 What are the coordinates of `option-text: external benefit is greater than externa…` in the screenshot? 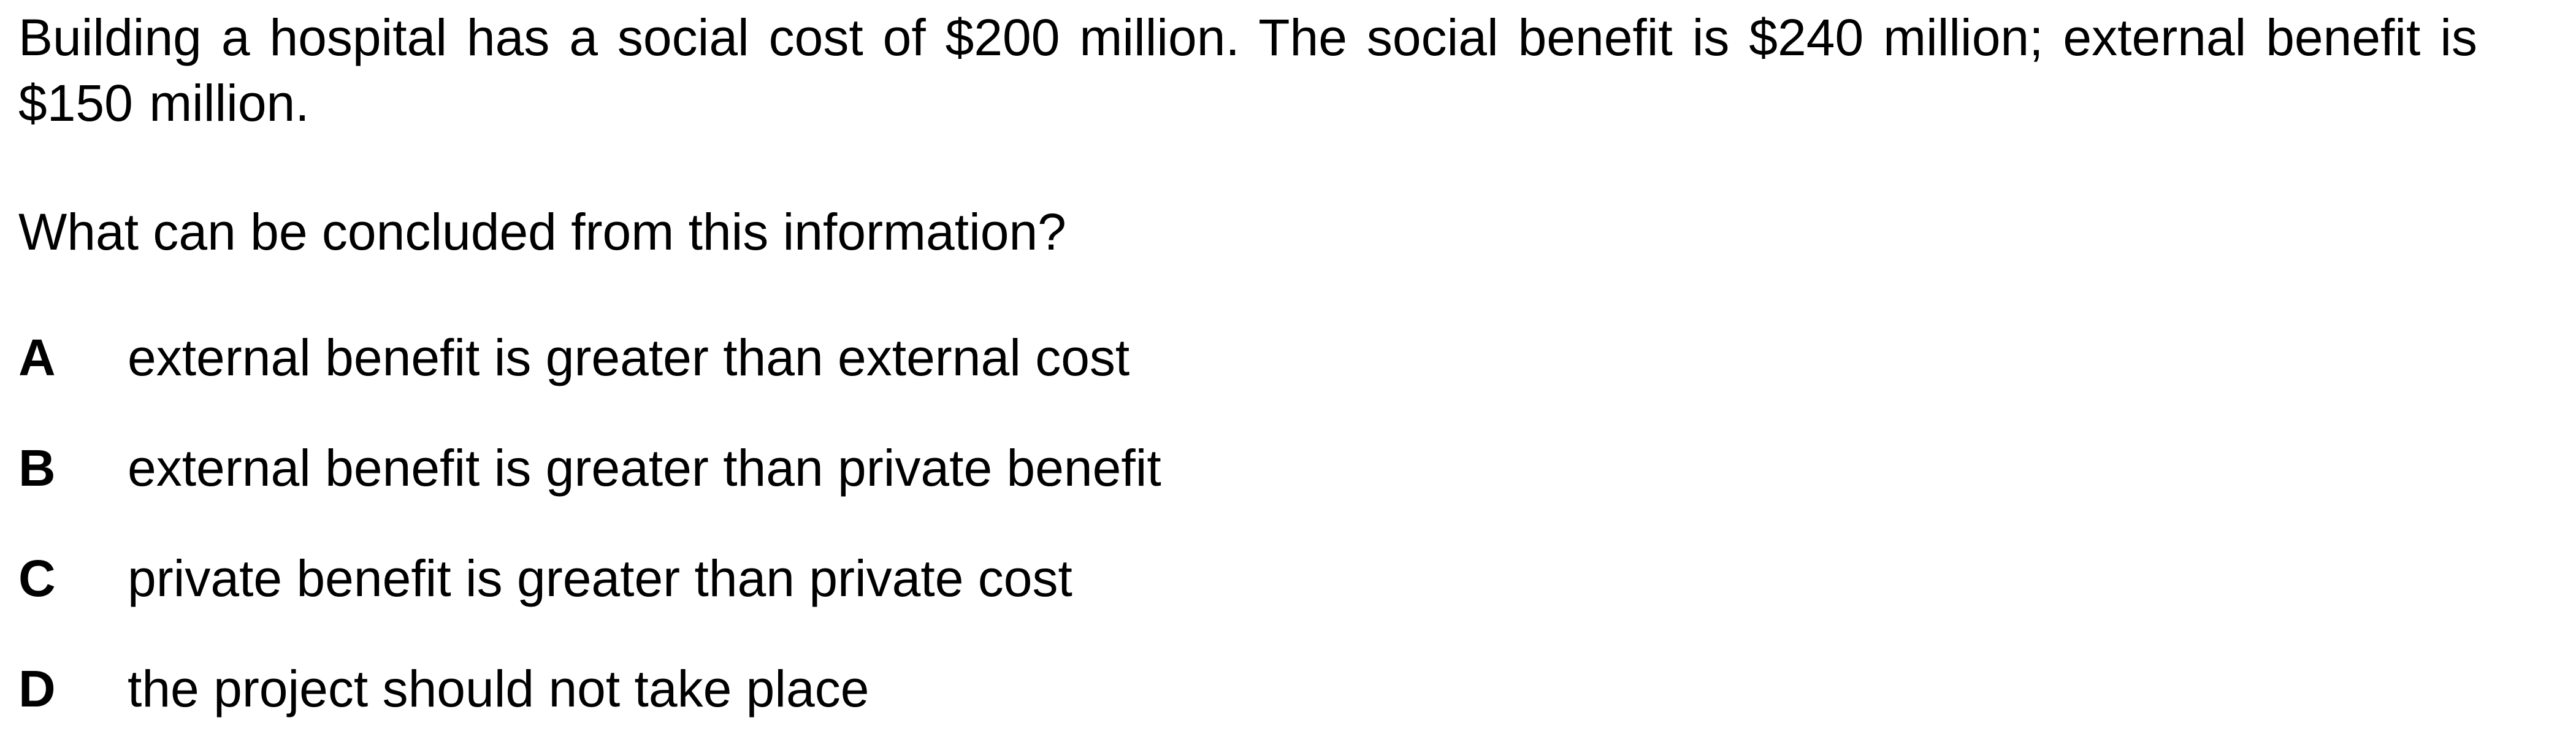 It's located at (629, 357).